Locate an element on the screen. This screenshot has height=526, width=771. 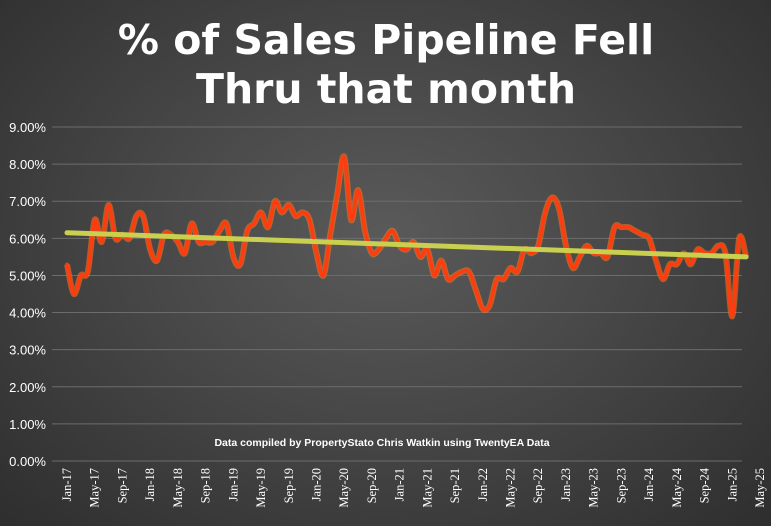
x-tick-label: Sep-17 is located at coordinates (122, 485).